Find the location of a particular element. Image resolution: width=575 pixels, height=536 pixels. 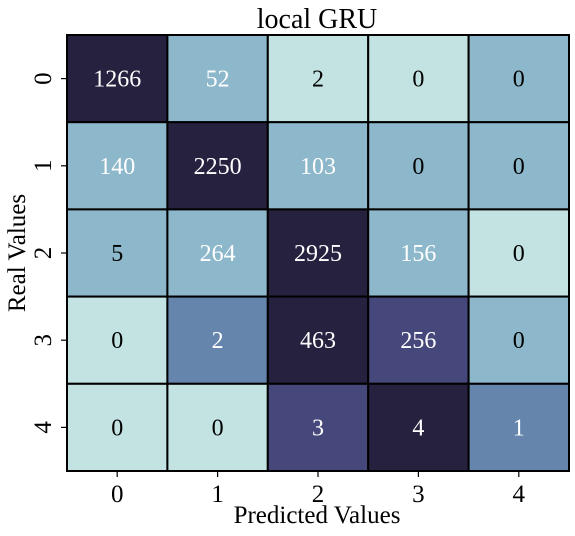

cell-value-r0-c3: 0 is located at coordinates (418, 80).